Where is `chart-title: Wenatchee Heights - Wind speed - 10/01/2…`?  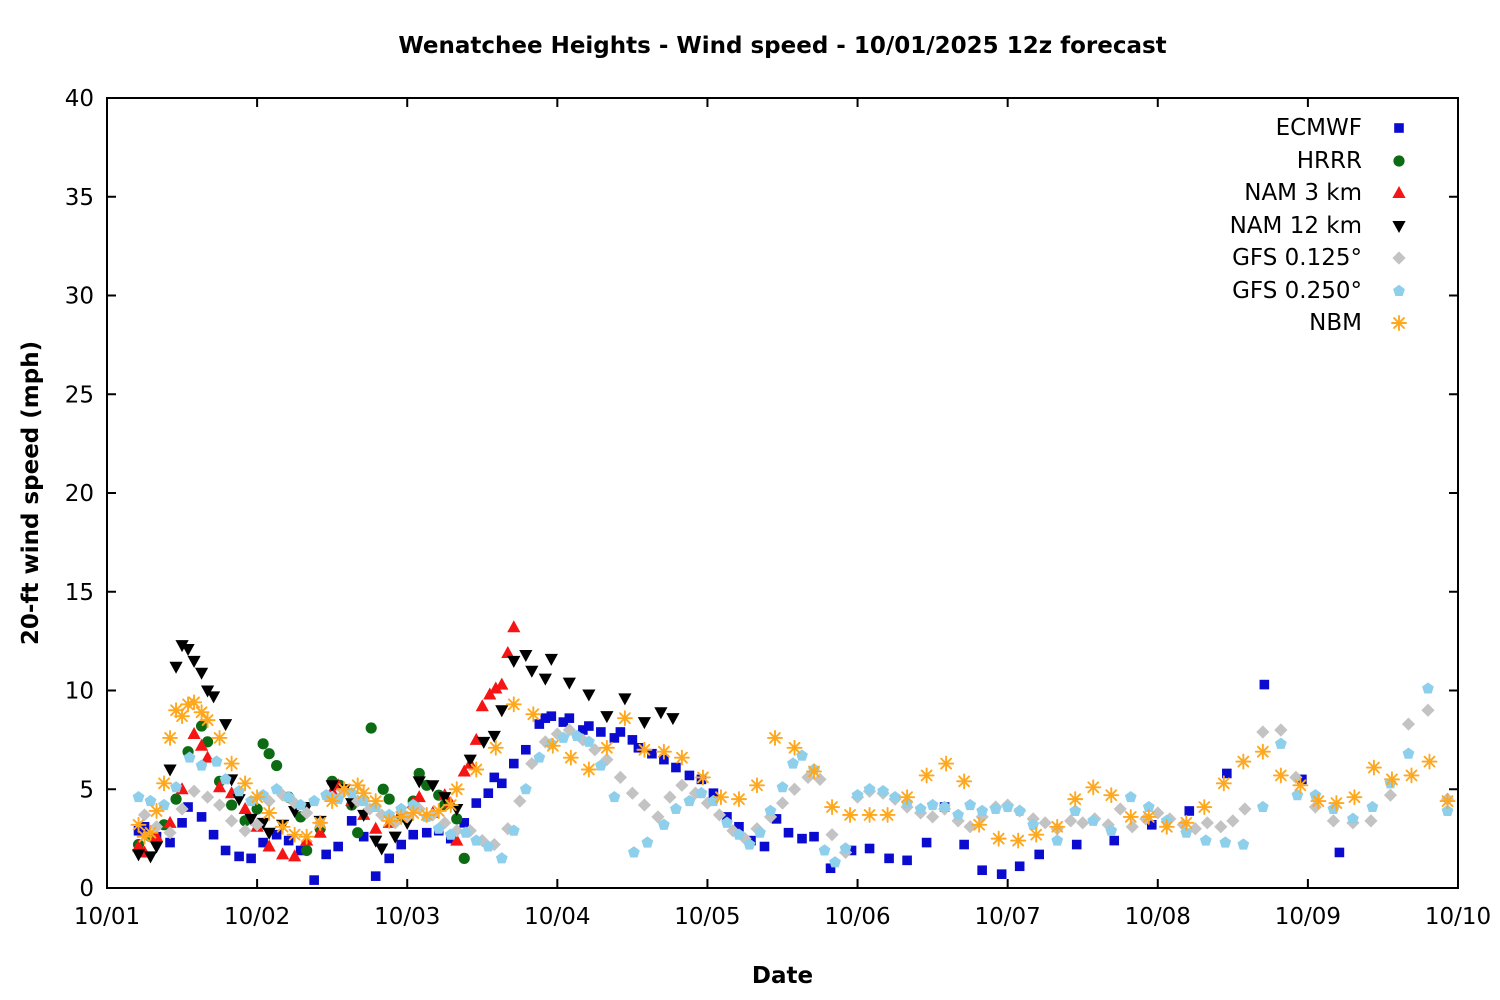
chart-title: Wenatchee Heights - Wind speed - 10/01/2… is located at coordinates (782, 46).